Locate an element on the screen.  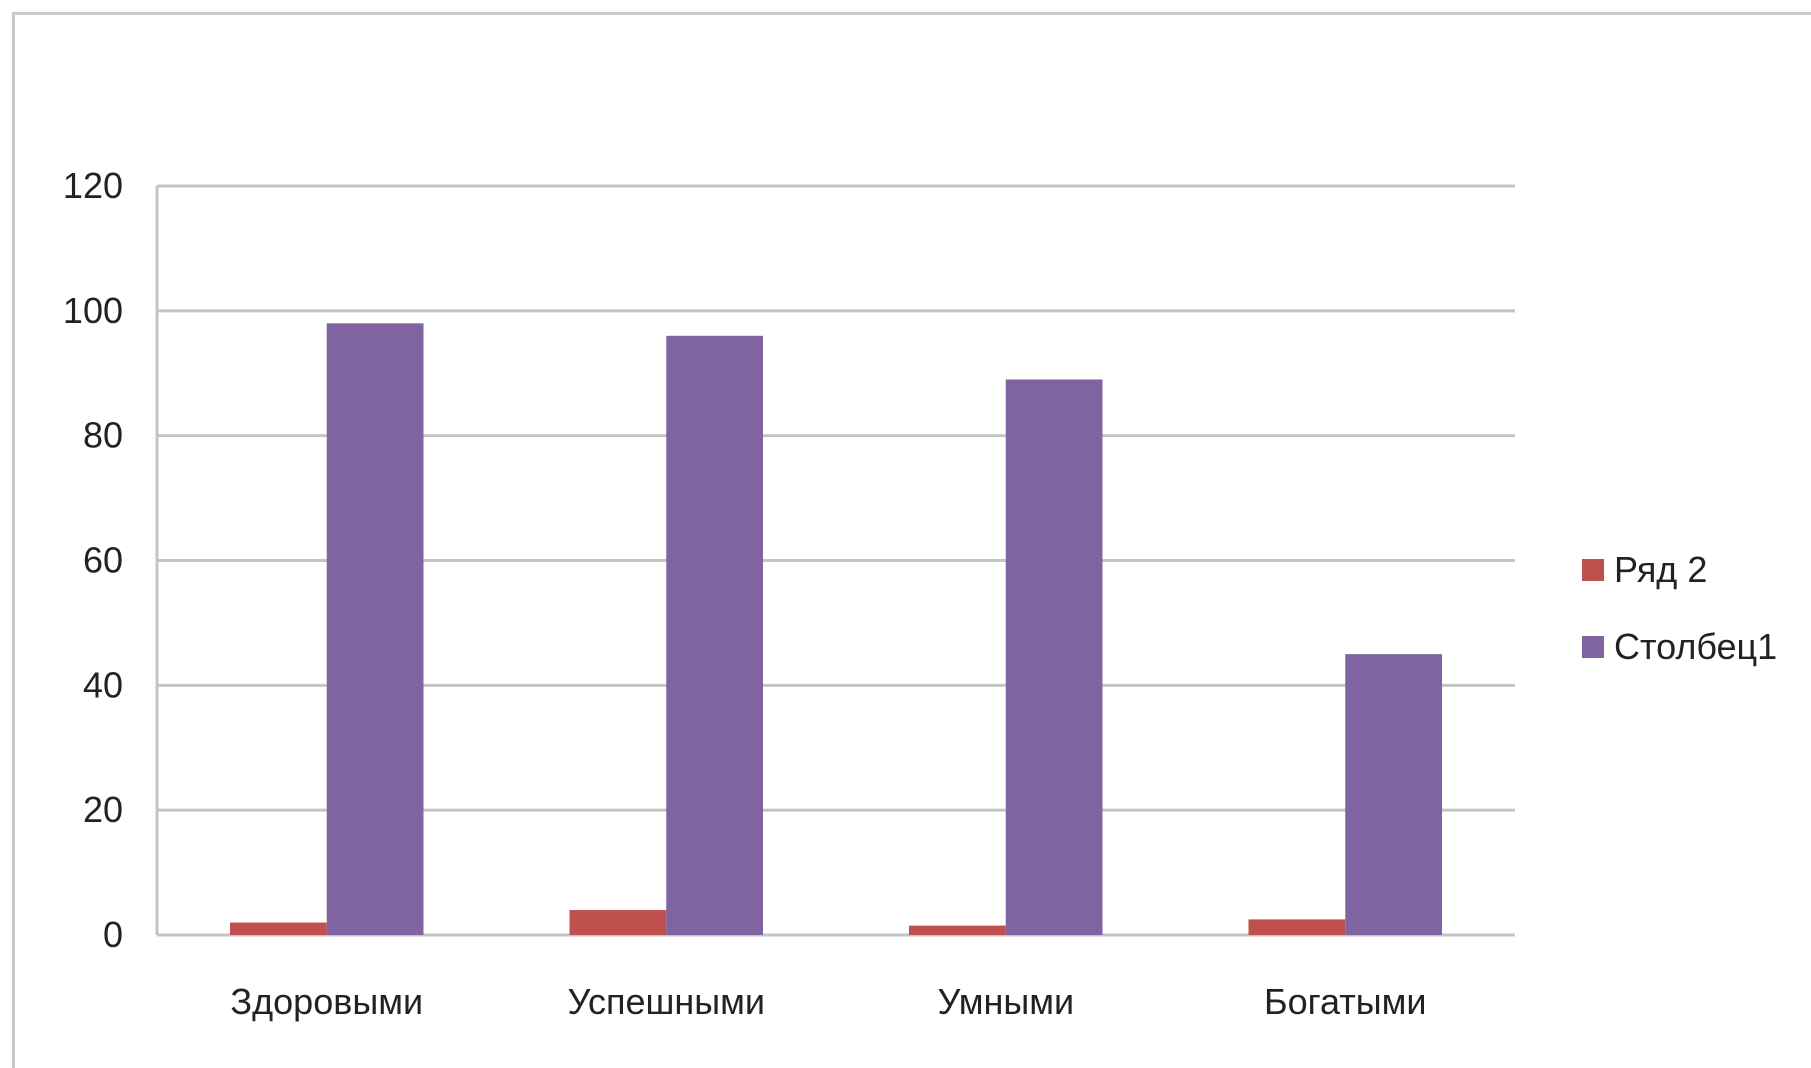
y-axis-tick-labels: 0 20 40 60 80 100 120 is located at coordinates (93, 560).